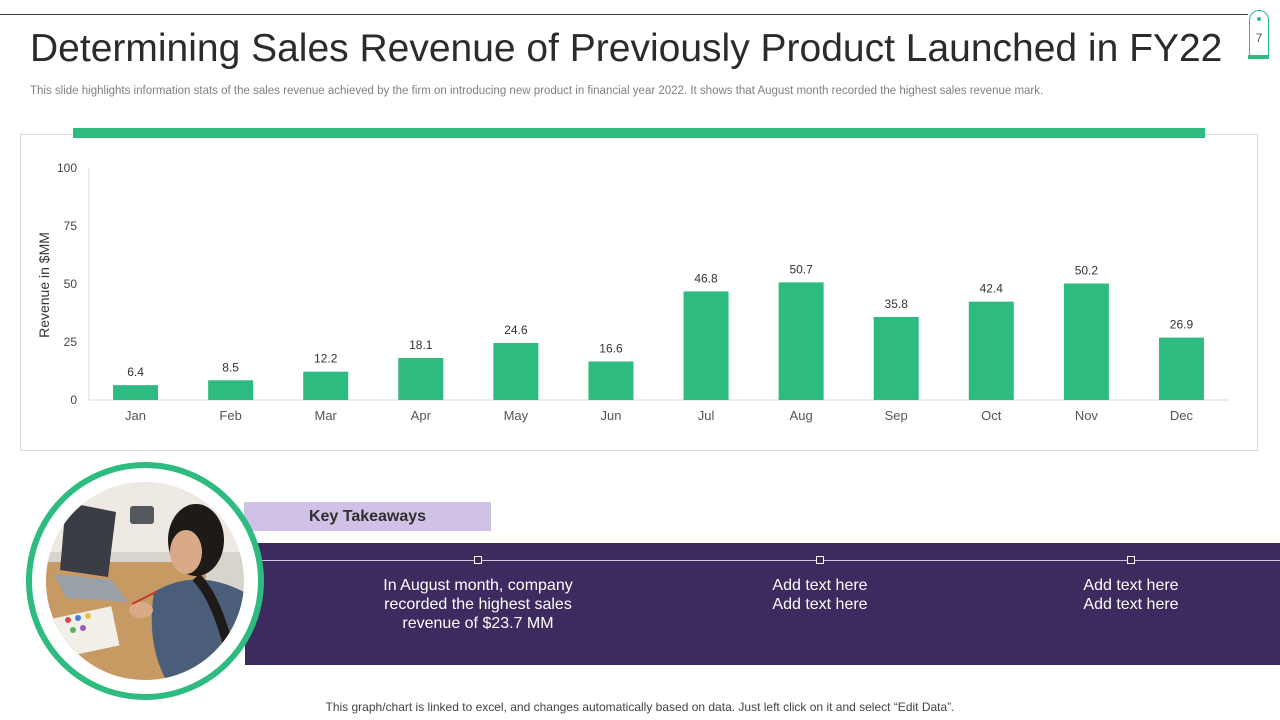 The image size is (1280, 720). What do you see at coordinates (820, 604) in the screenshot?
I see `takeaway-2-line-2: Add text here` at bounding box center [820, 604].